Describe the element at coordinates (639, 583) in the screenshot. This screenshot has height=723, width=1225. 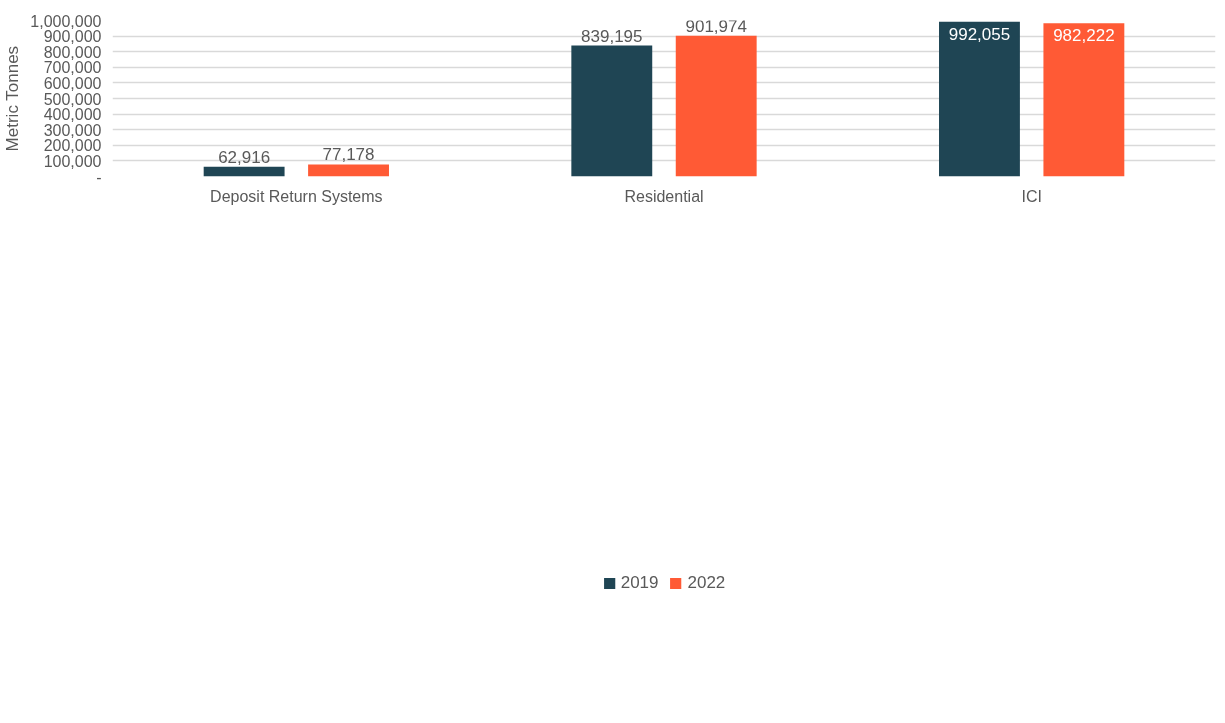
I see `legend-label: 2019` at that location.